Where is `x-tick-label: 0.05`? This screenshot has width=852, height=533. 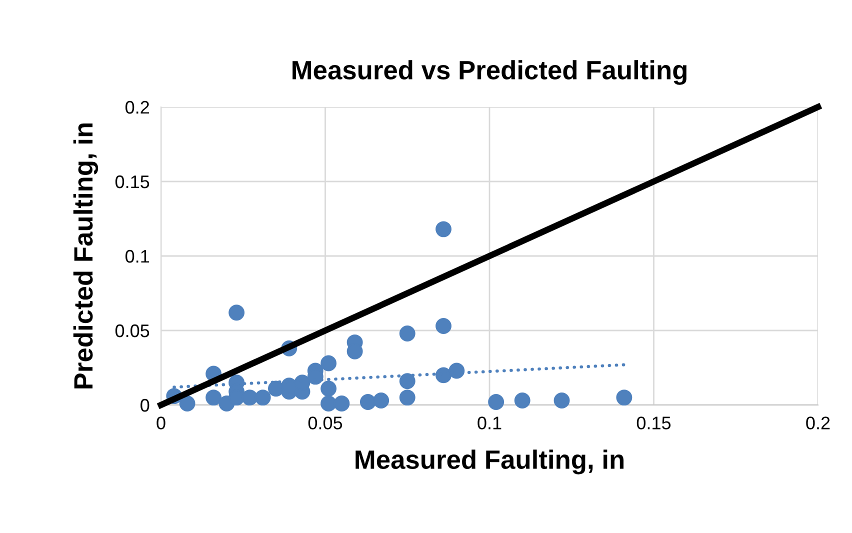 x-tick-label: 0.05 is located at coordinates (325, 423).